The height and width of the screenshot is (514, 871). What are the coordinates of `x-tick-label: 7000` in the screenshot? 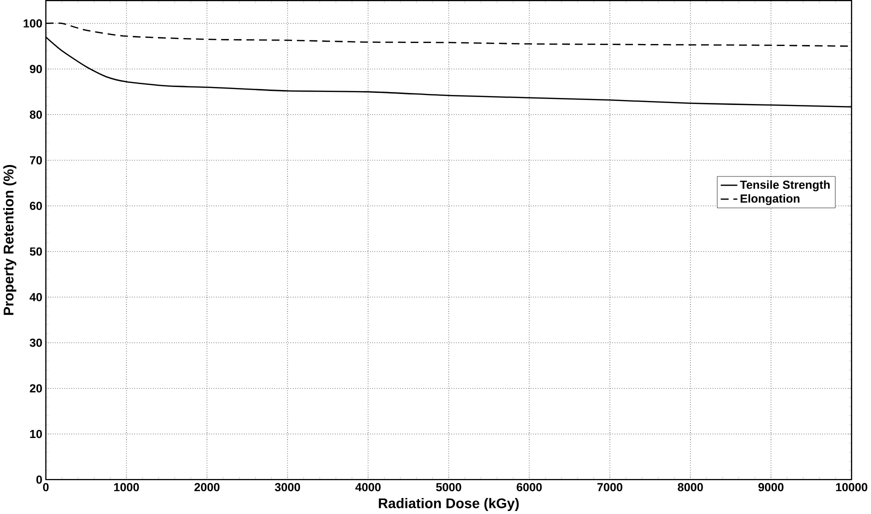 It's located at (609, 487).